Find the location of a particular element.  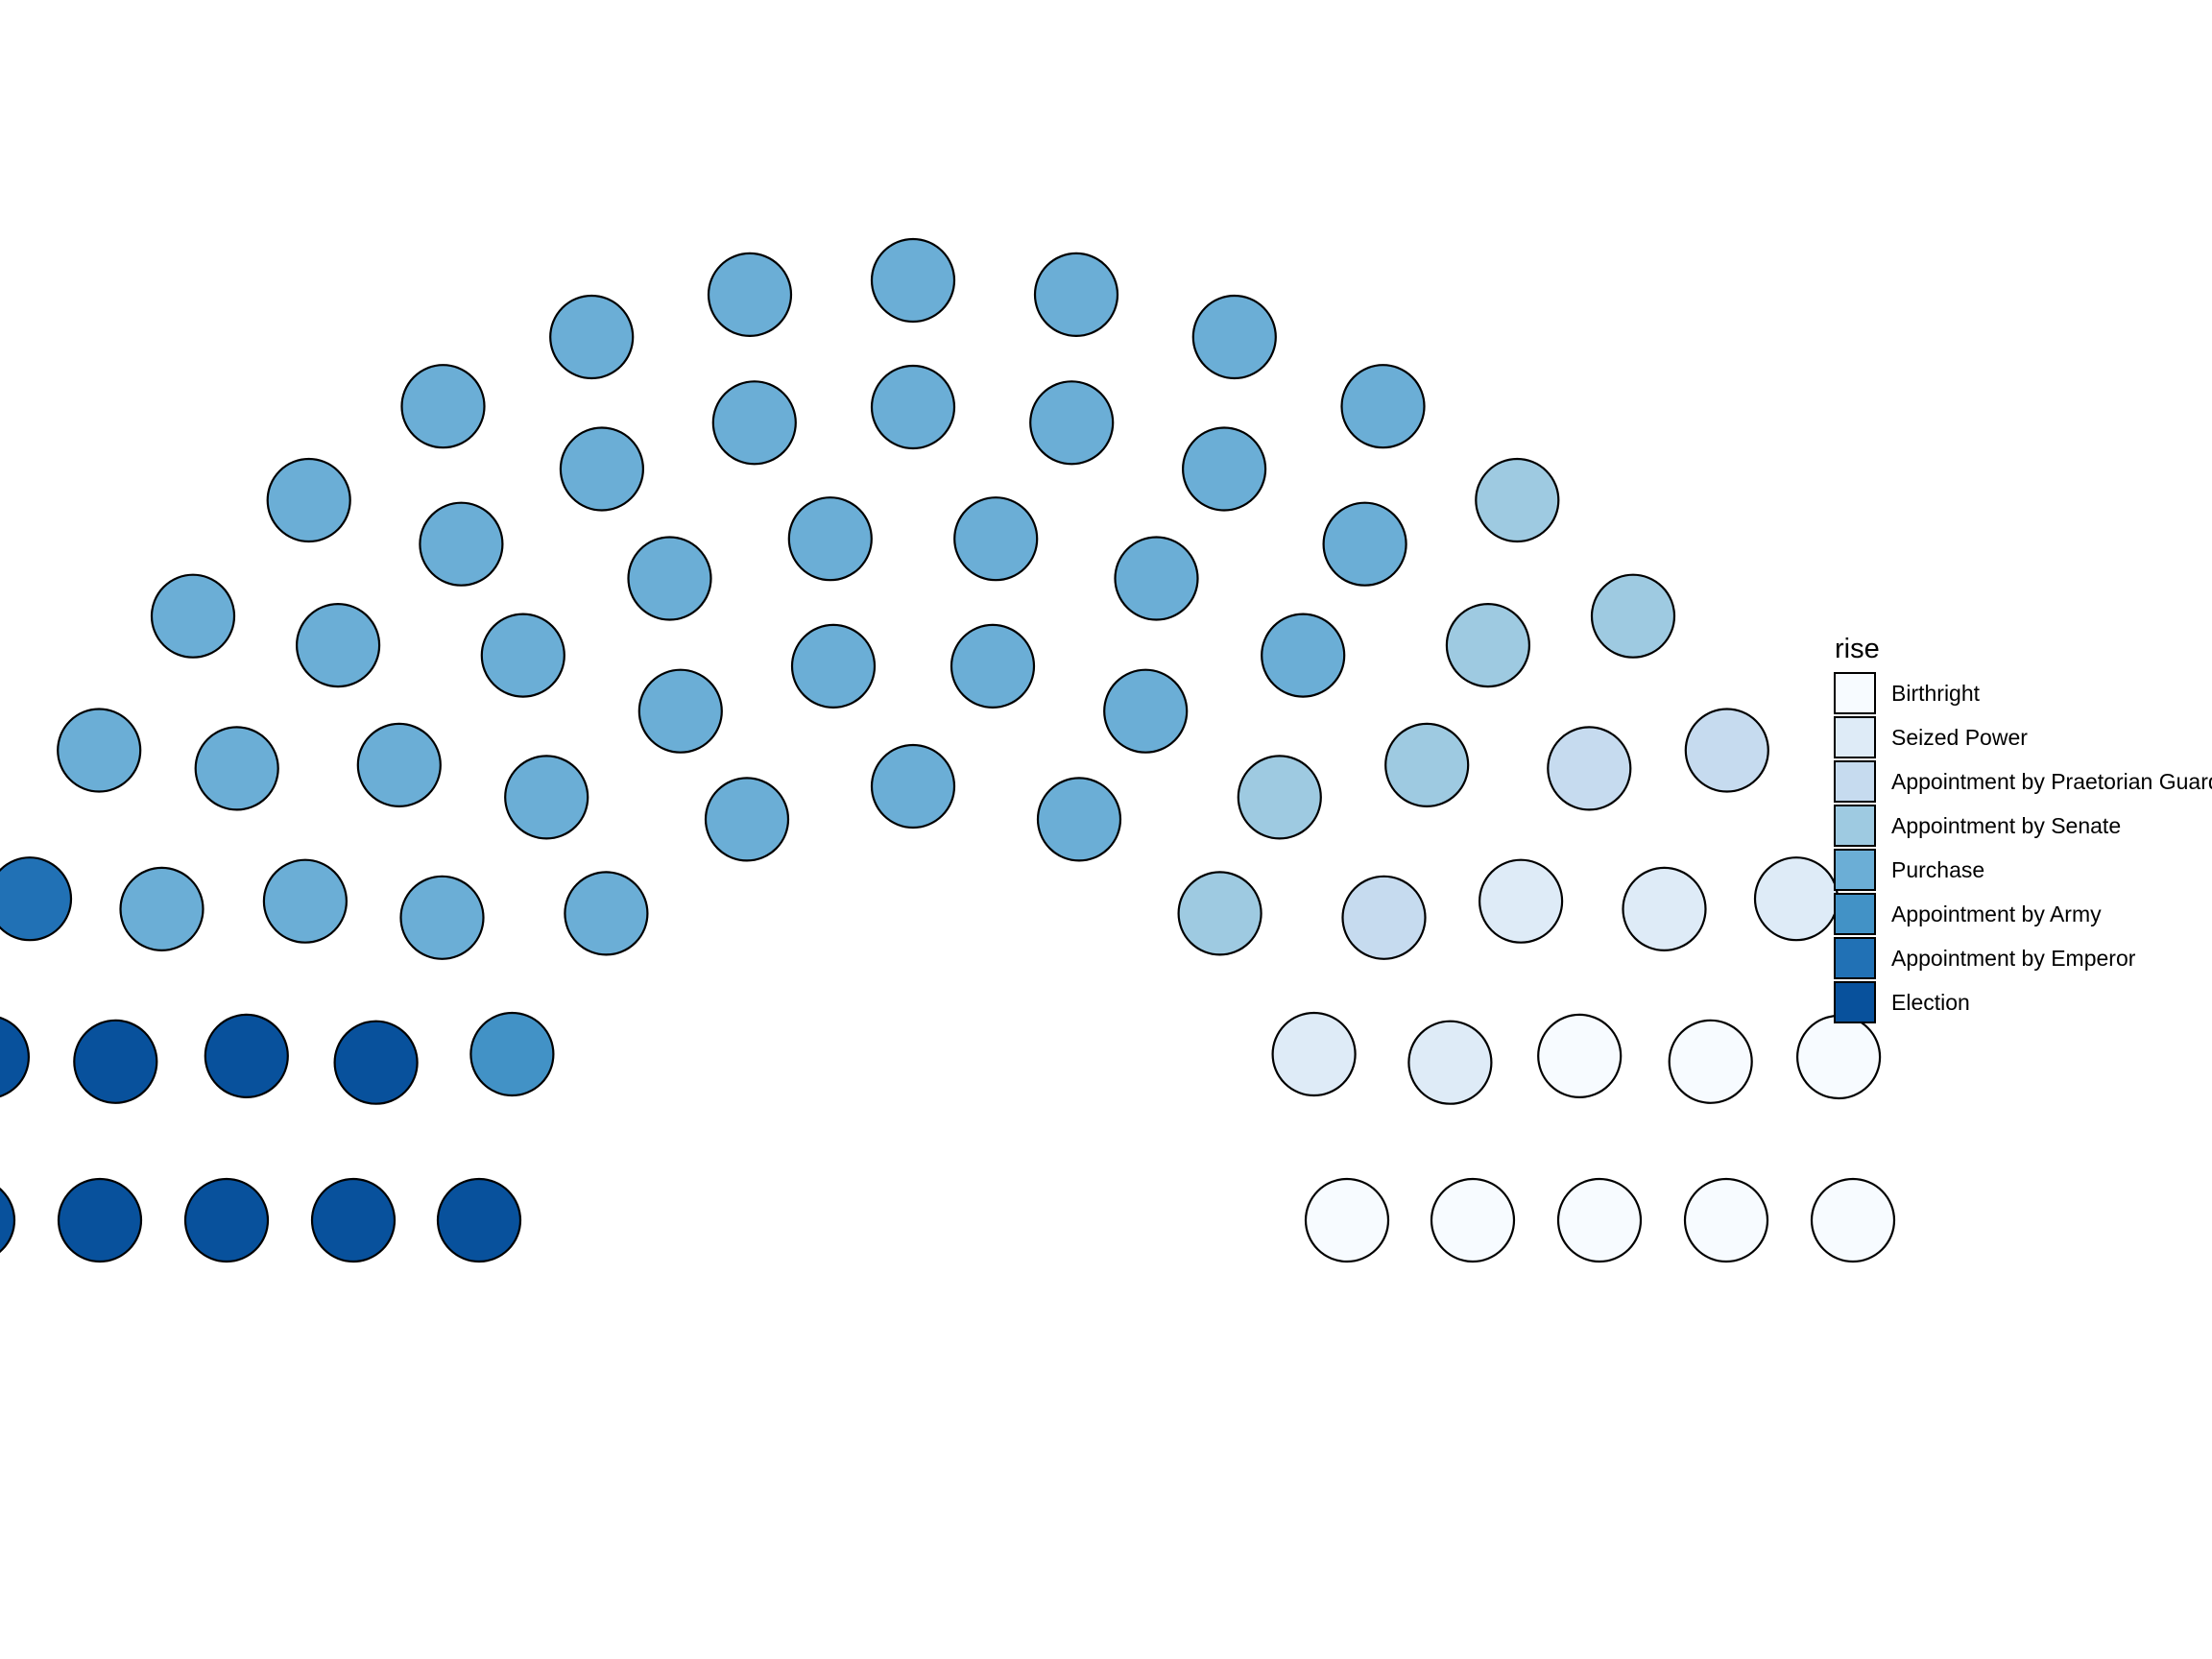

legend-label: Seized Power is located at coordinates (1960, 737).